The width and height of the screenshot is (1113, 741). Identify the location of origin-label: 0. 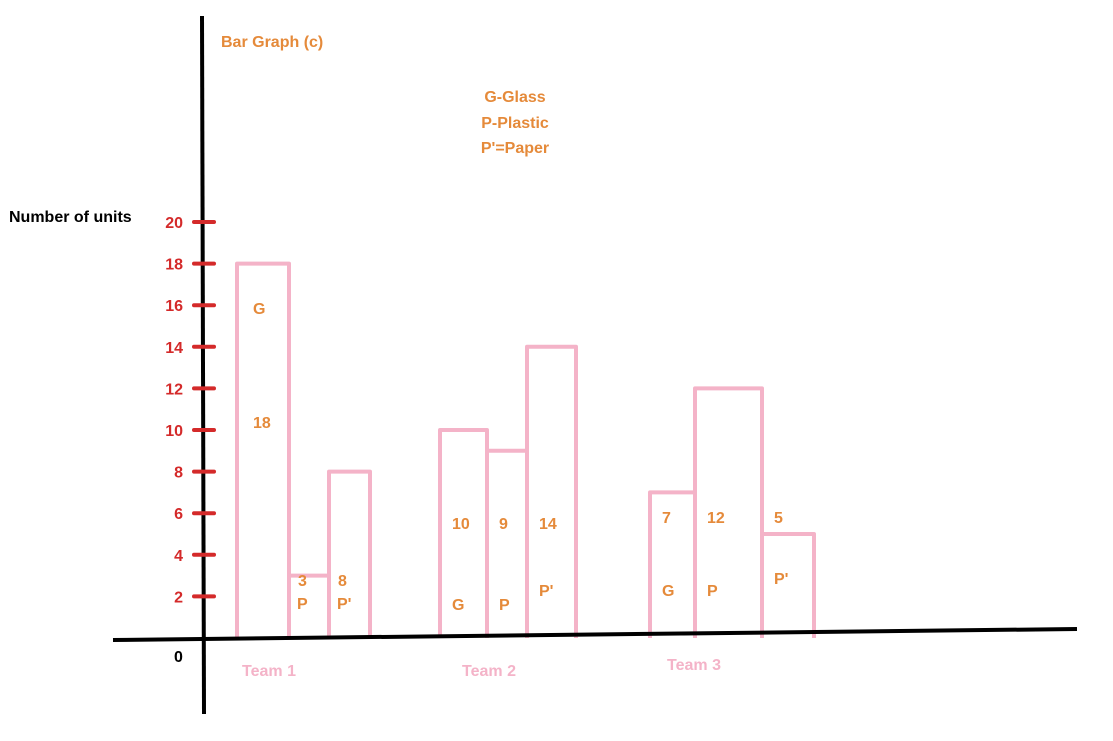
(178, 657).